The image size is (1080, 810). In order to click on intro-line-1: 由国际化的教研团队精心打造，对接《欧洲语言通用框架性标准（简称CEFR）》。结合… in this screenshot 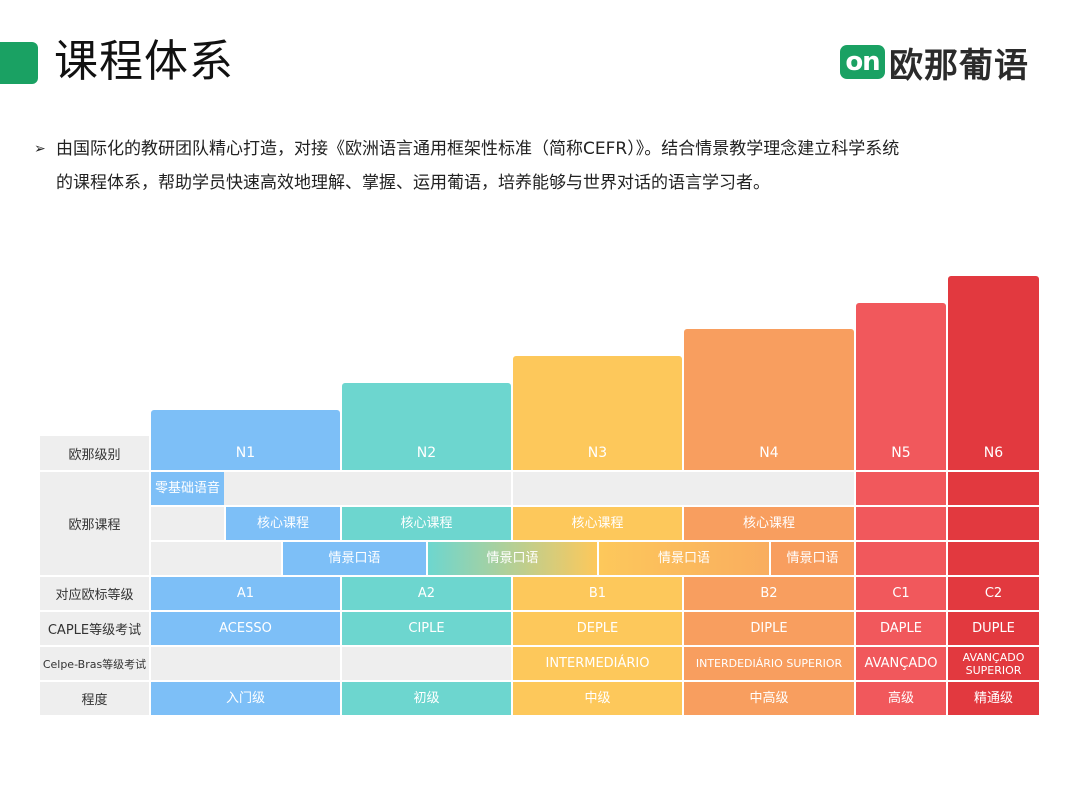, I will do `click(478, 149)`.